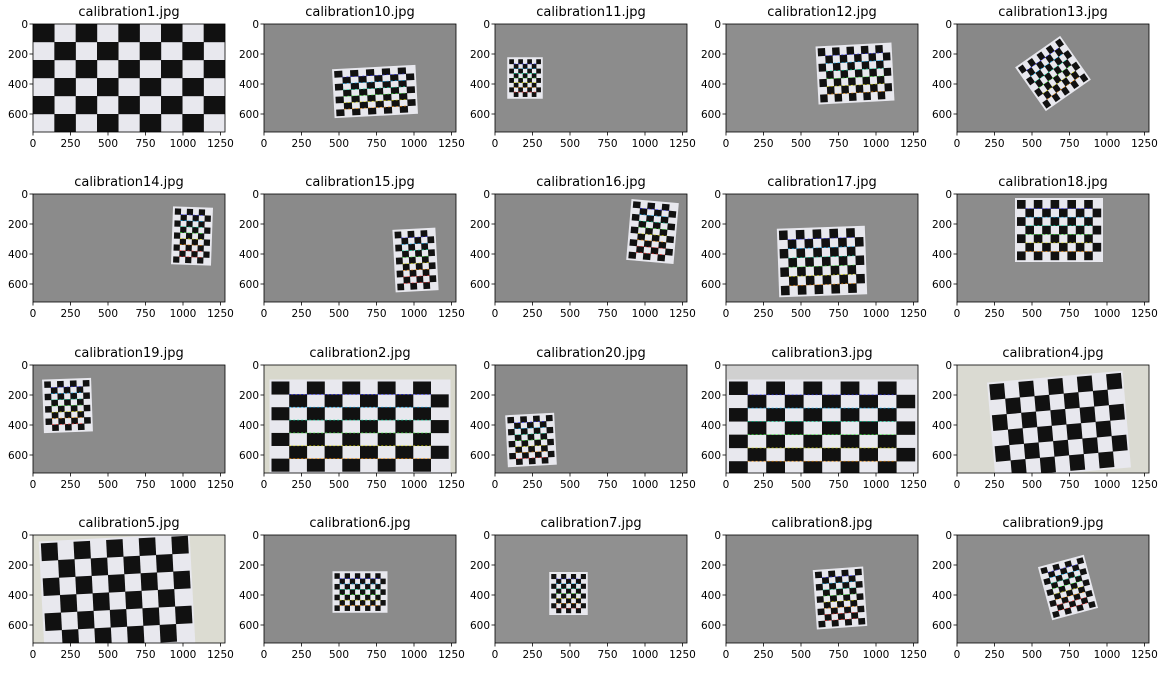 This screenshot has height=682, width=1164. What do you see at coordinates (822, 523) in the screenshot?
I see `panel-title: calibration8.jpg` at bounding box center [822, 523].